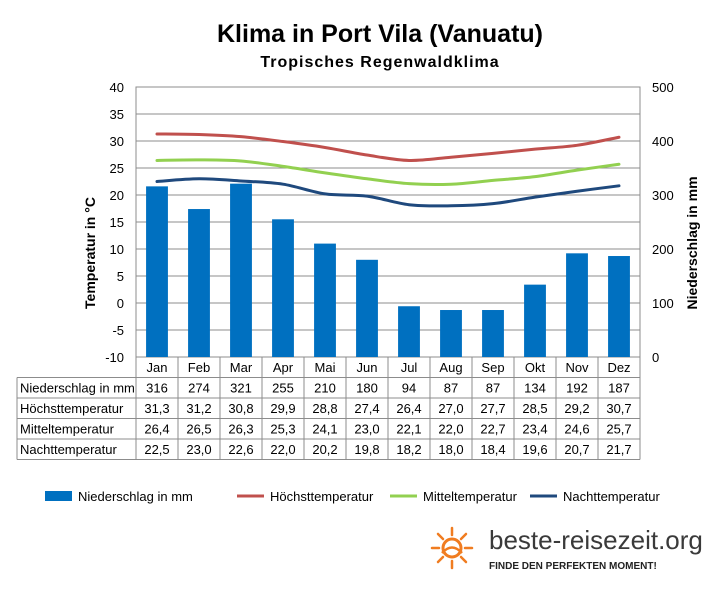  What do you see at coordinates (67, 429) in the screenshot?
I see `table-row-label: Mitteltemperatur` at bounding box center [67, 429].